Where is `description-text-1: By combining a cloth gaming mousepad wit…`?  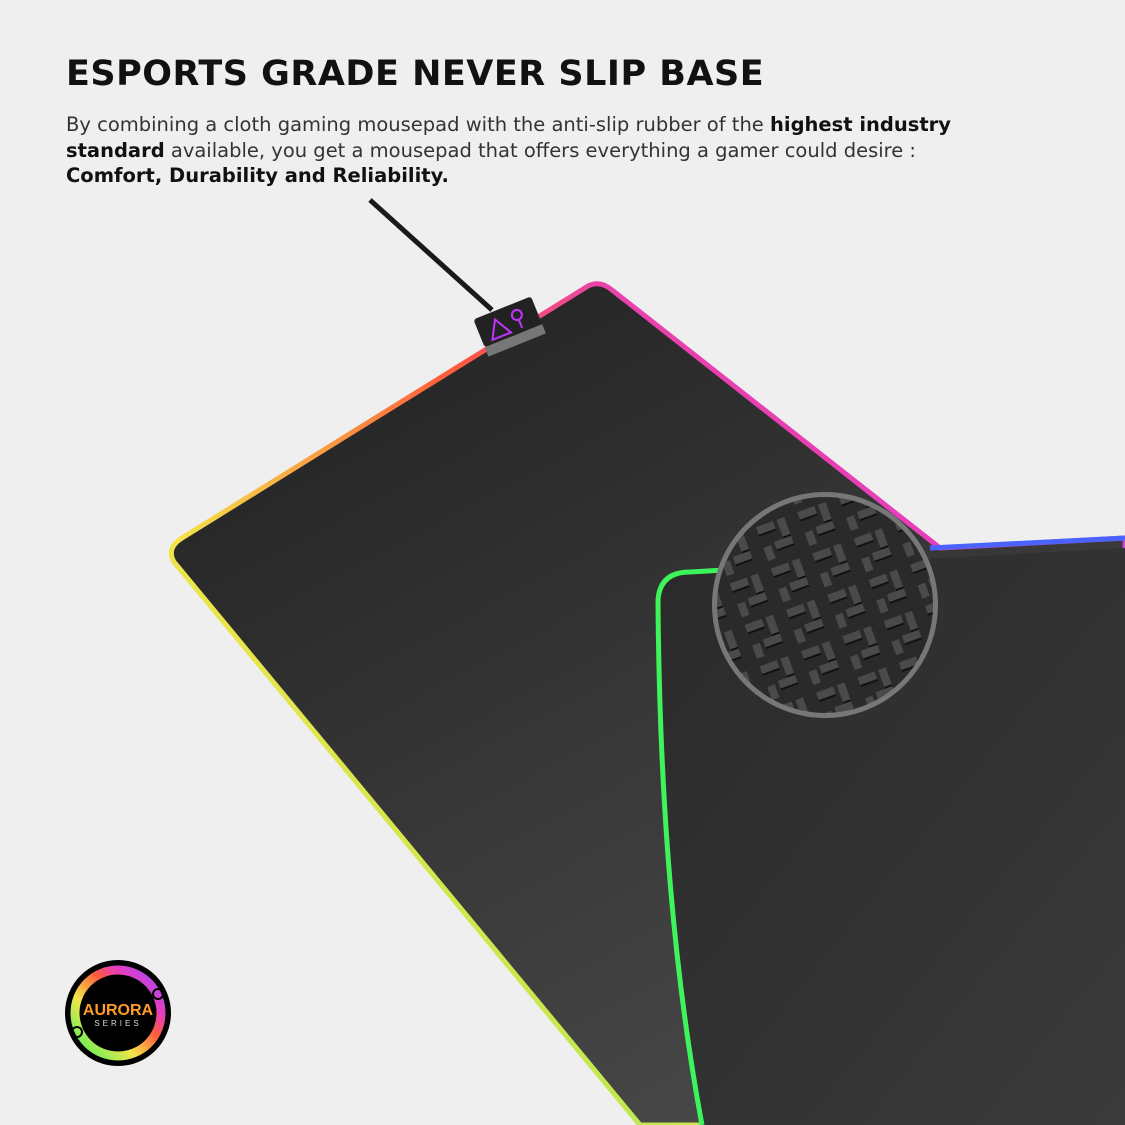
description-text-1: By combining a cloth gaming mousepad wit… is located at coordinates (418, 124).